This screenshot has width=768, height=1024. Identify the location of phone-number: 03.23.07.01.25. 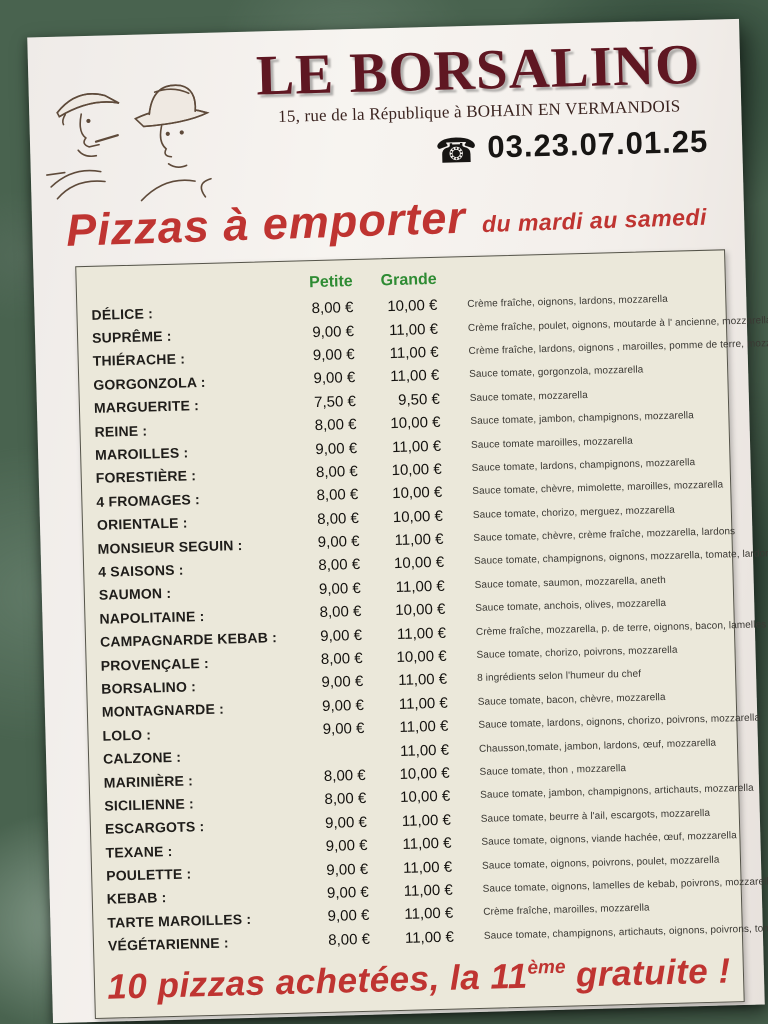
(597, 144).